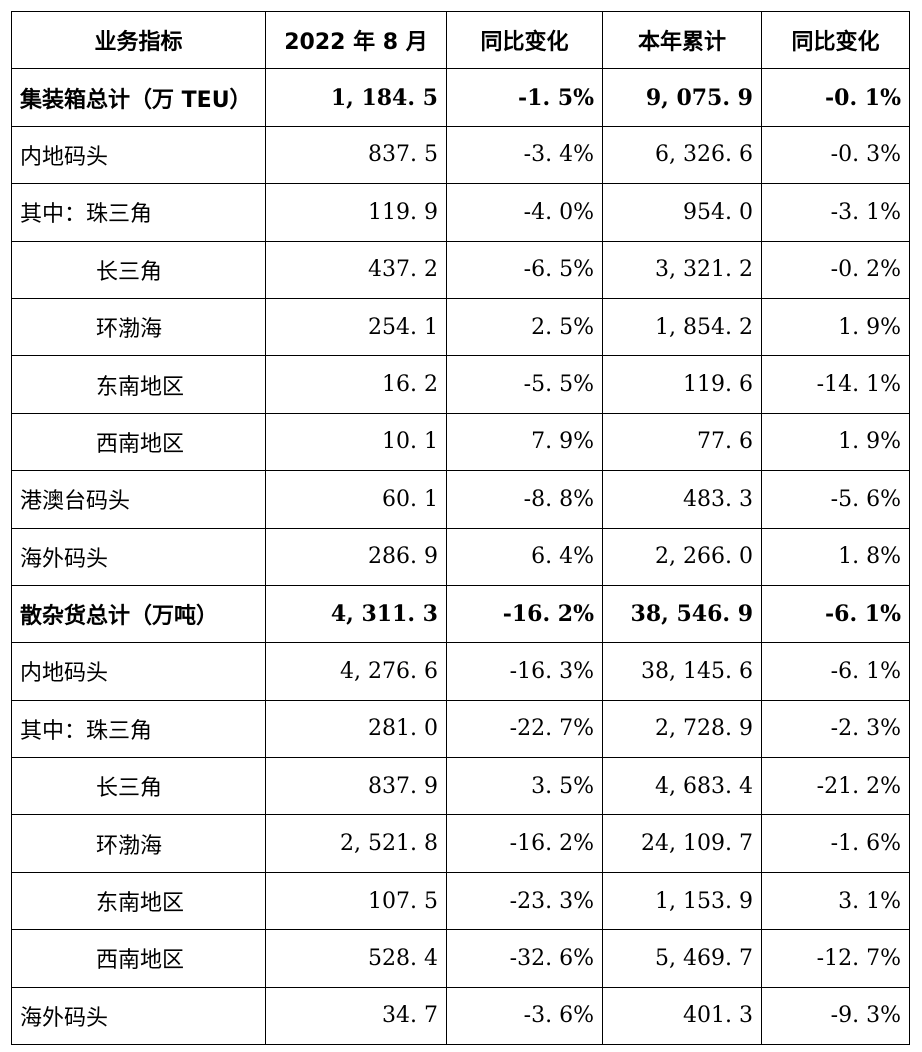 This screenshot has width=922, height=1052. I want to click on table-row: 环渤海 254. 1 2. 5% 1, 854. 2 1. 9%, so click(460, 327).